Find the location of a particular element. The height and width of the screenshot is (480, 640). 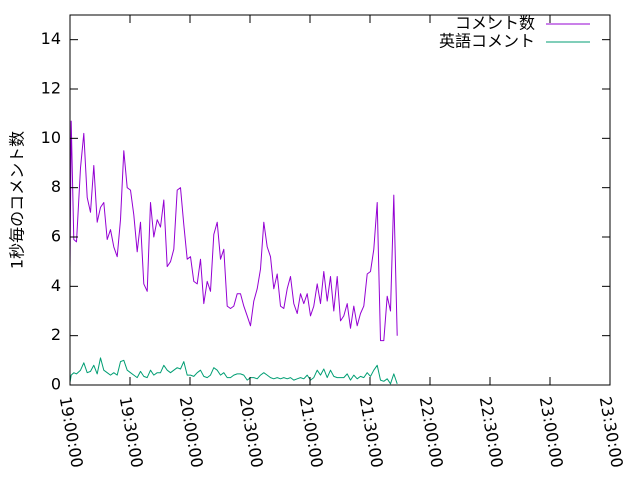

y-axis-label-group: 1秒毎のコメント数 is located at coordinates (17, 200).